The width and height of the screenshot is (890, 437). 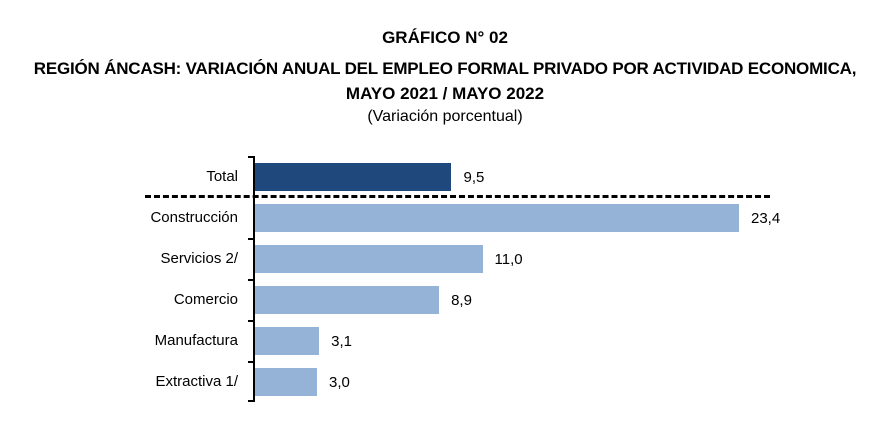 What do you see at coordinates (222, 176) in the screenshot?
I see `bar-label: Total` at bounding box center [222, 176].